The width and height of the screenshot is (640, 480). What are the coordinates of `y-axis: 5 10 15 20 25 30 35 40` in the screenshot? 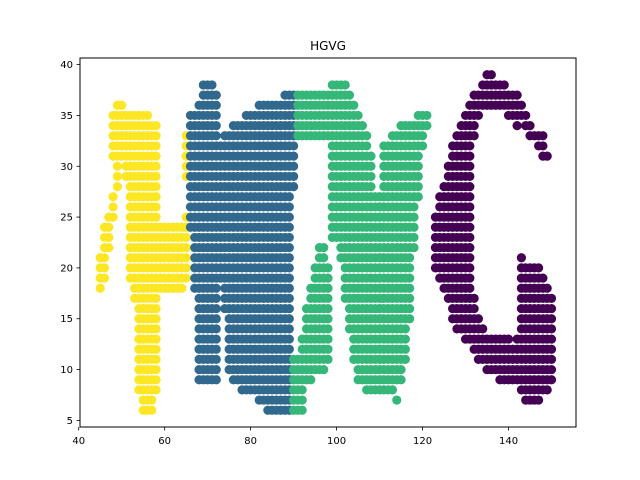 It's located at (70, 243).